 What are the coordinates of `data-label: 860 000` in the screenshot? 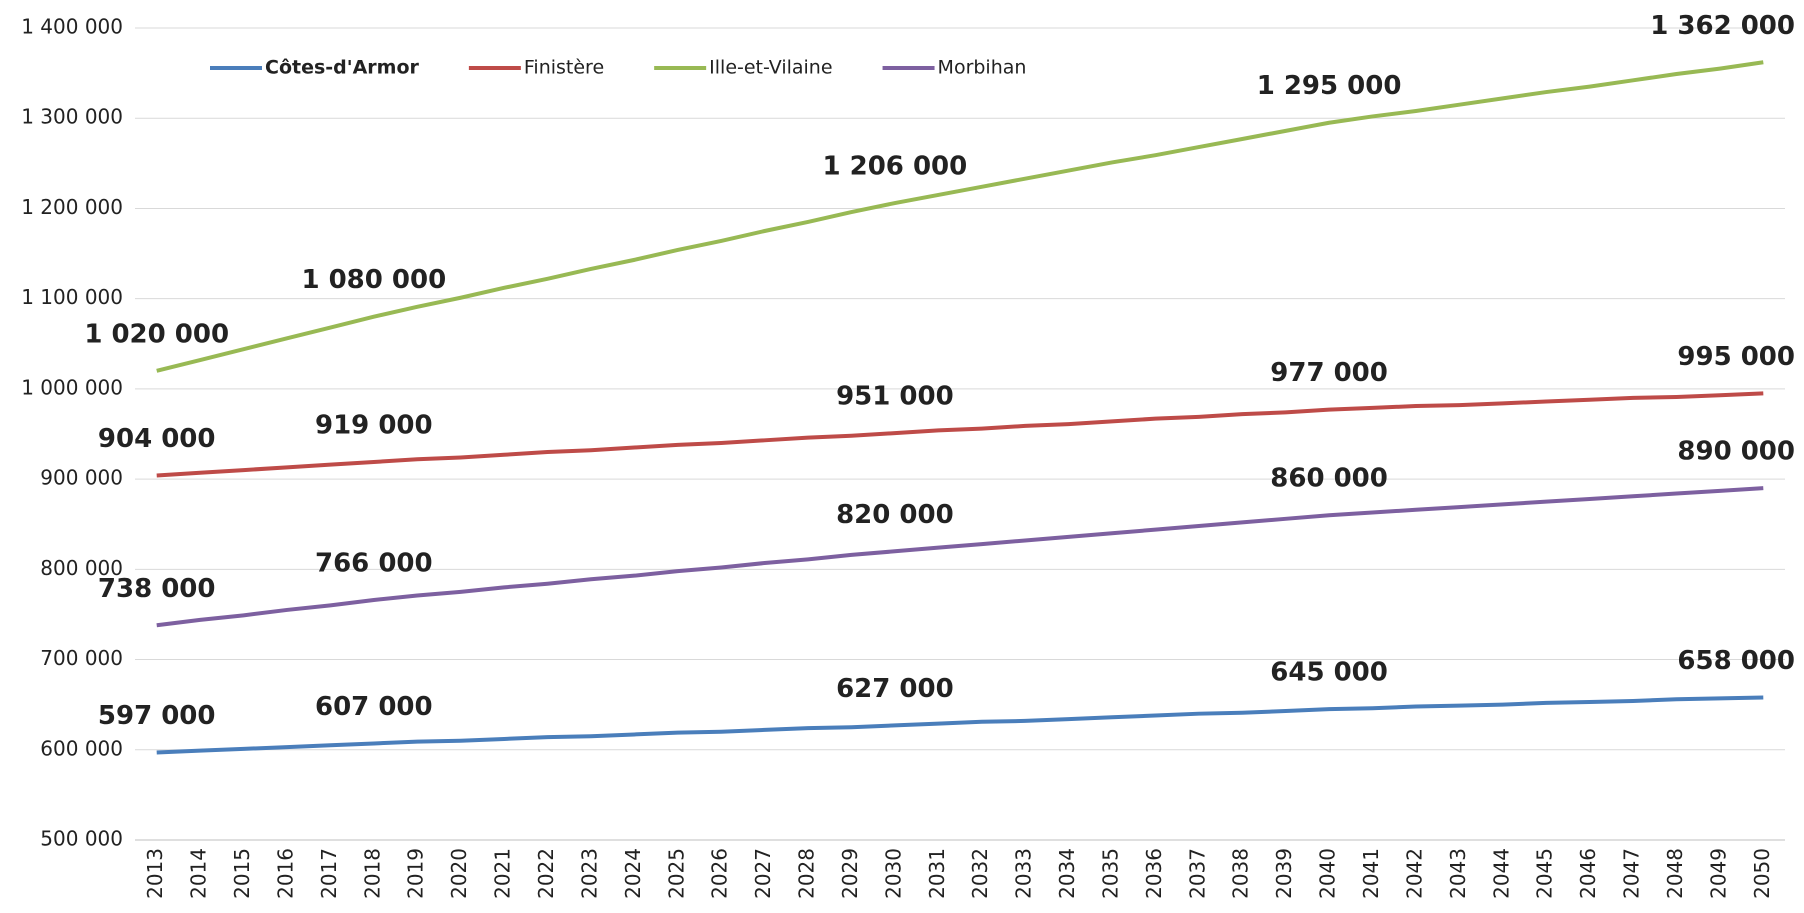 It's located at (1329, 479).